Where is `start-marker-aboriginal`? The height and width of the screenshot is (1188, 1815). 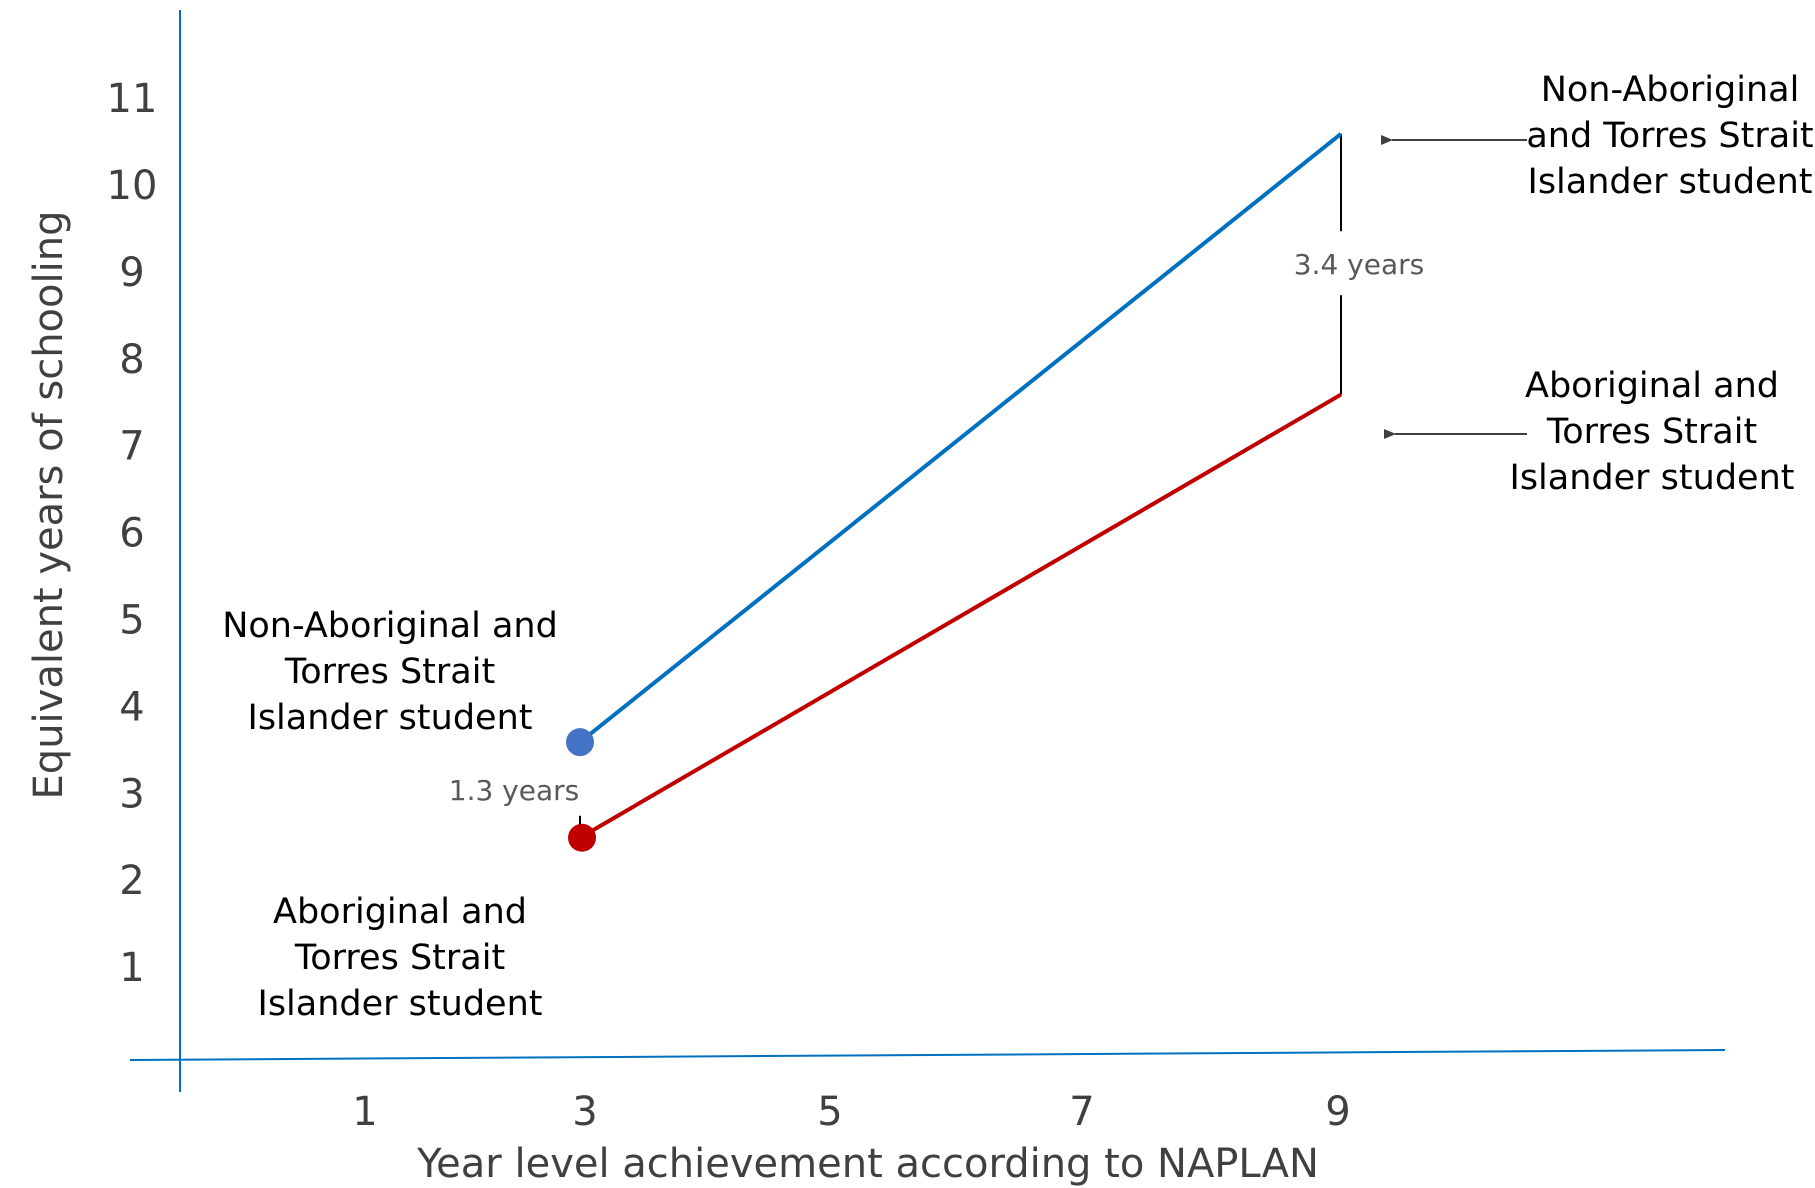 start-marker-aboriginal is located at coordinates (582, 837).